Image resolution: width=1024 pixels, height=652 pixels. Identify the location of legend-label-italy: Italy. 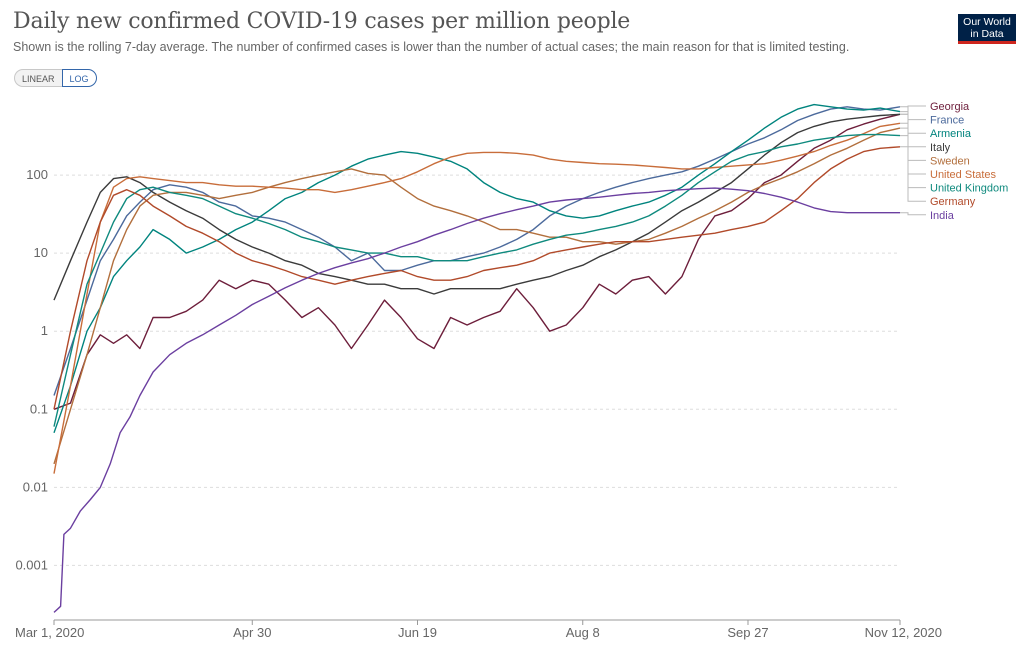
(940, 148).